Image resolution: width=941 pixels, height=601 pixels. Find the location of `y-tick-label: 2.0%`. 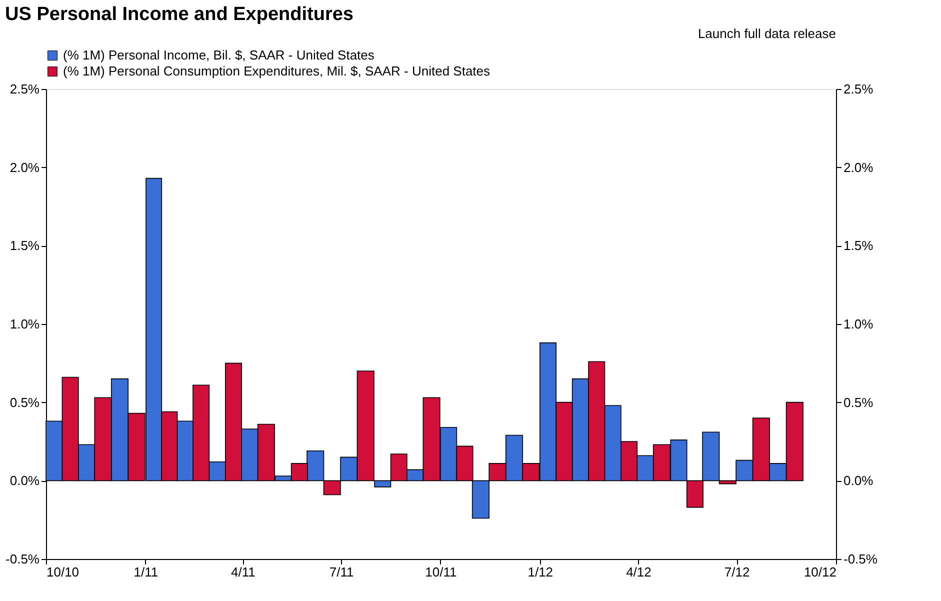

y-tick-label: 2.0% is located at coordinates (25, 167).